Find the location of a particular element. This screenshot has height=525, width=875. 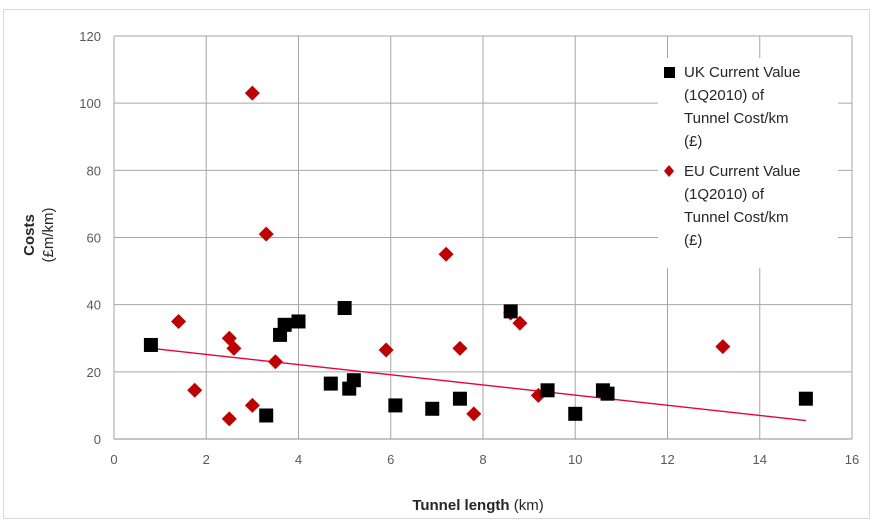

x-tick-label: 16 is located at coordinates (852, 459).